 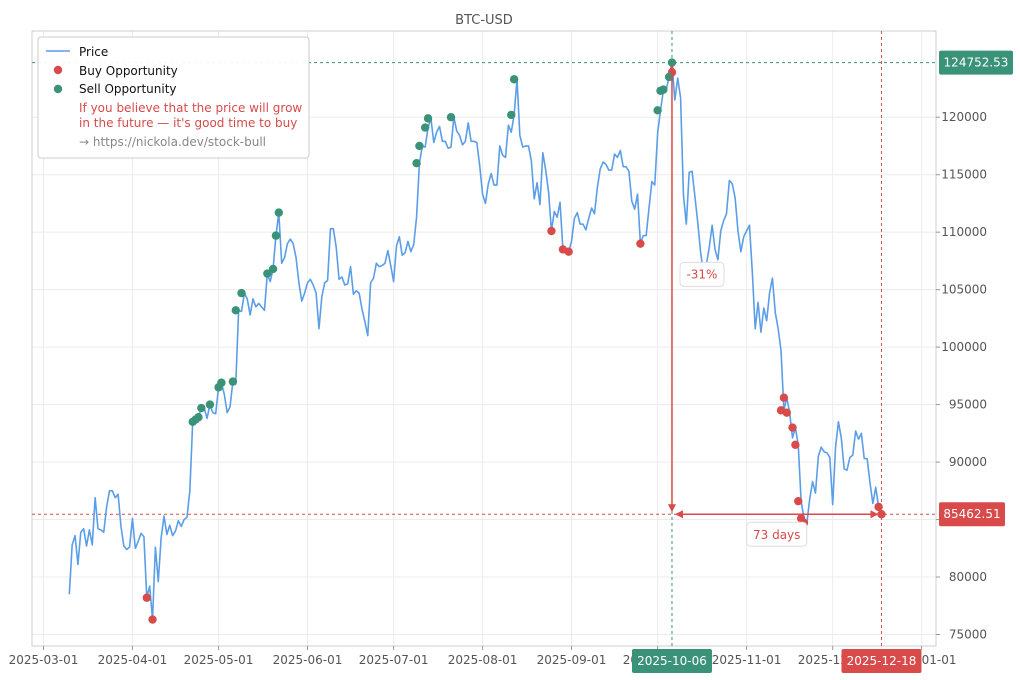 What do you see at coordinates (747, 660) in the screenshot?
I see `x-tick-label: 2025-11-01` at bounding box center [747, 660].